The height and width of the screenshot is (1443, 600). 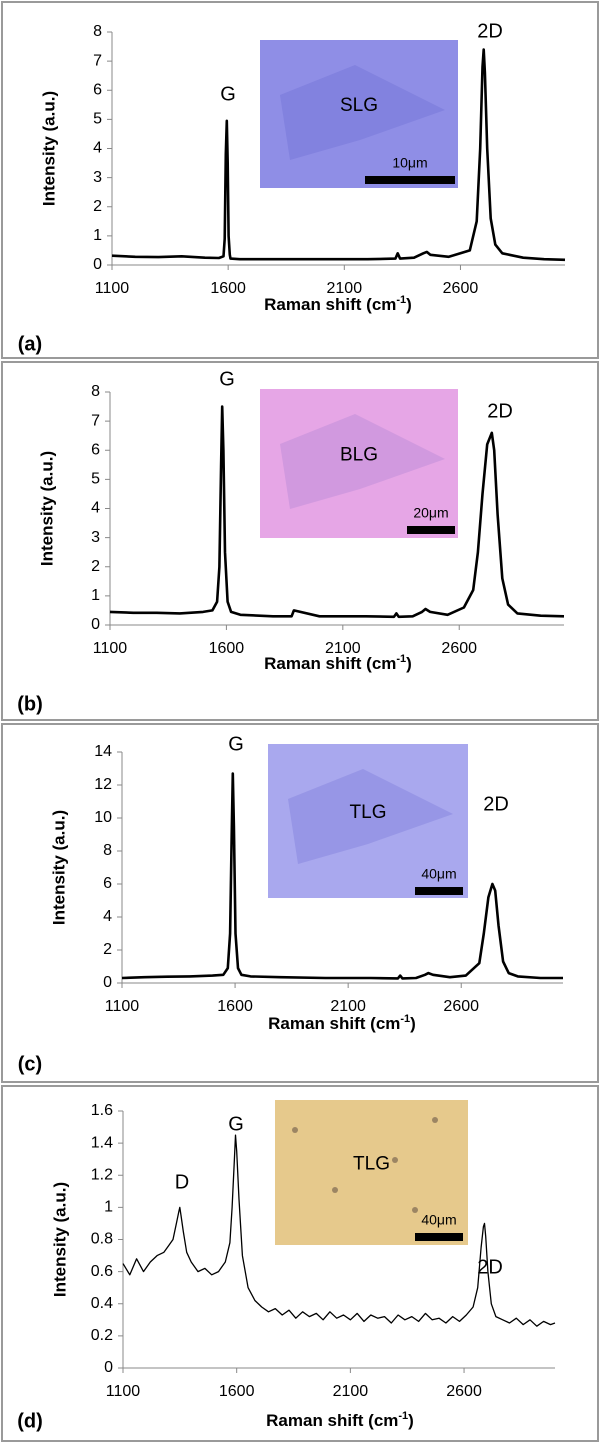 What do you see at coordinates (103, 751) in the screenshot?
I see `y-tick-label: 14` at bounding box center [103, 751].